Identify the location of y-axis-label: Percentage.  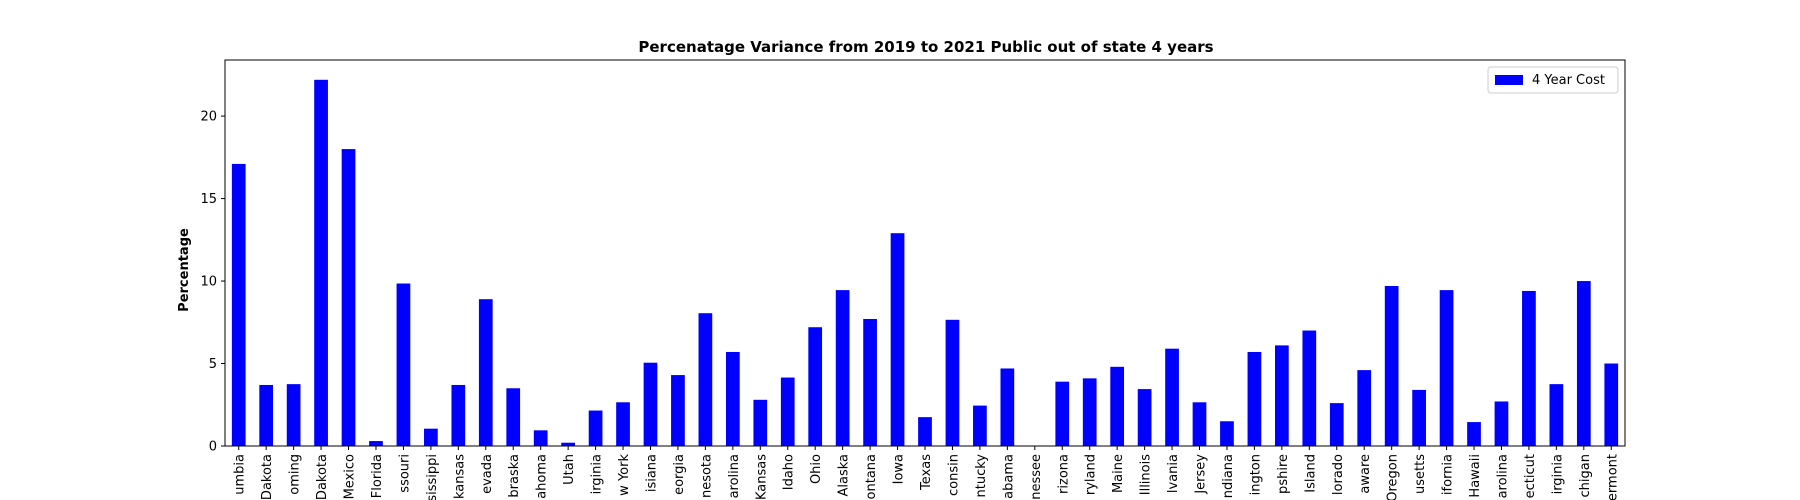
(184, 270).